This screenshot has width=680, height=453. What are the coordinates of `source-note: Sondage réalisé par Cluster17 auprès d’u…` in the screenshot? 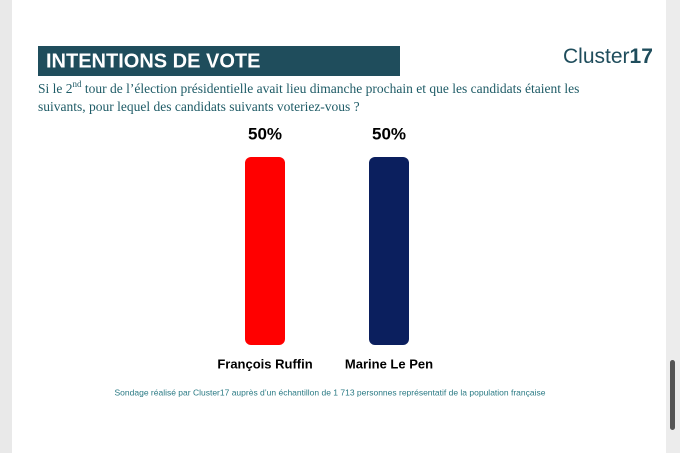 It's located at (330, 392).